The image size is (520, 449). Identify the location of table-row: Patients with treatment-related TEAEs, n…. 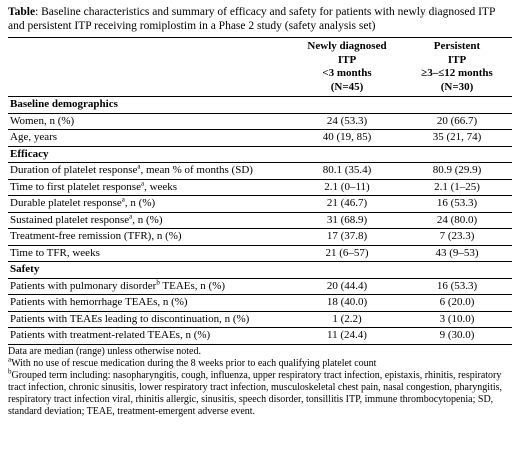
(260, 336).